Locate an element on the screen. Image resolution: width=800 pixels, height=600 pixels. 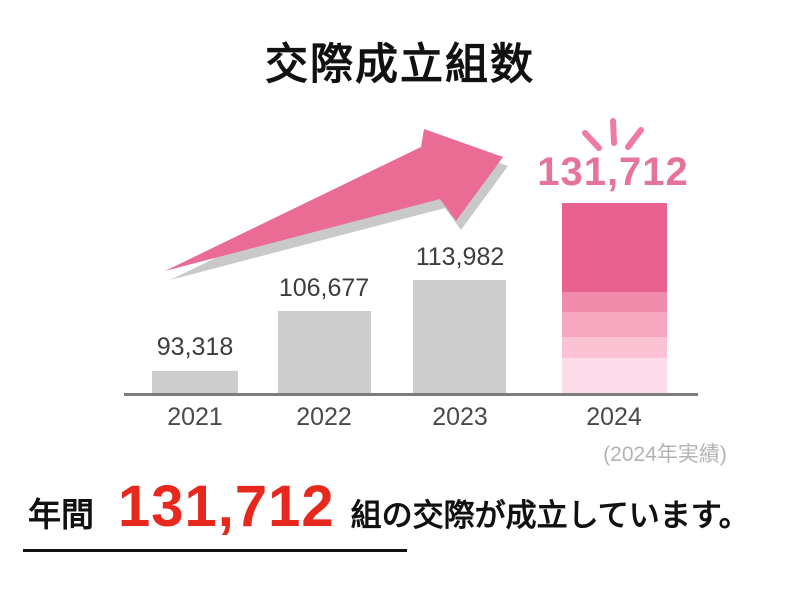
bar-2021 is located at coordinates (195, 382).